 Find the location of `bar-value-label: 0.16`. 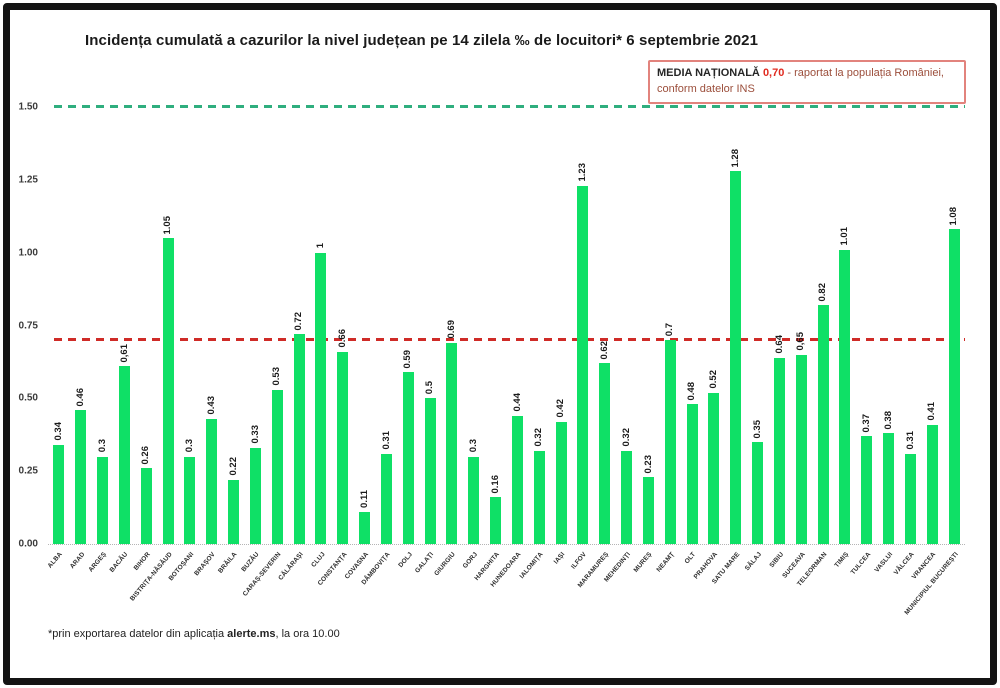

bar-value-label: 0.16 is located at coordinates (495, 484).